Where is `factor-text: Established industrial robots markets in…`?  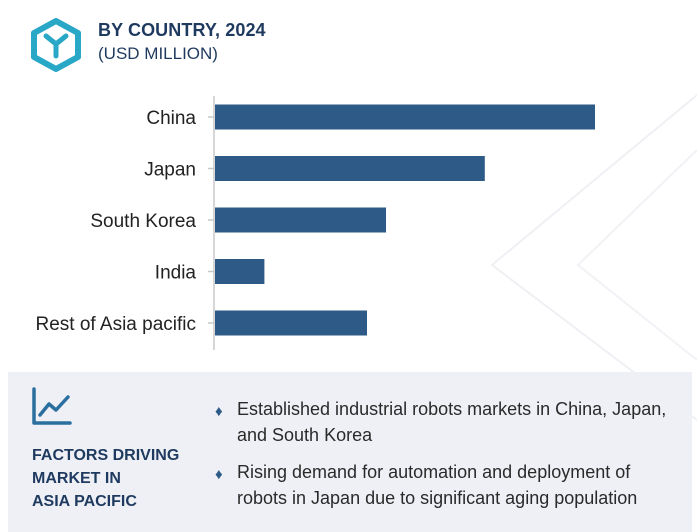 factor-text: Established industrial robots markets in… is located at coordinates (452, 422).